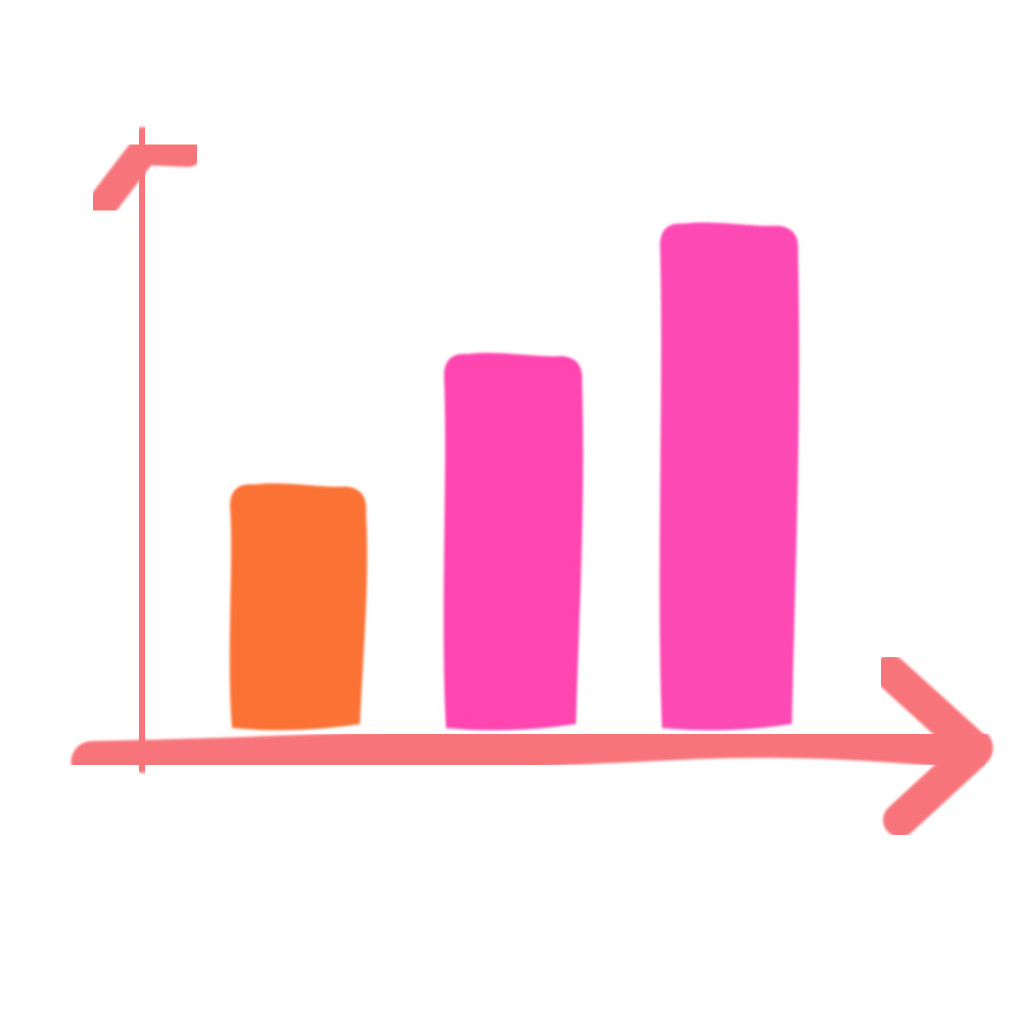 The height and width of the screenshot is (1024, 1024). What do you see at coordinates (532, 749) in the screenshot?
I see `x-axis-arrow` at bounding box center [532, 749].